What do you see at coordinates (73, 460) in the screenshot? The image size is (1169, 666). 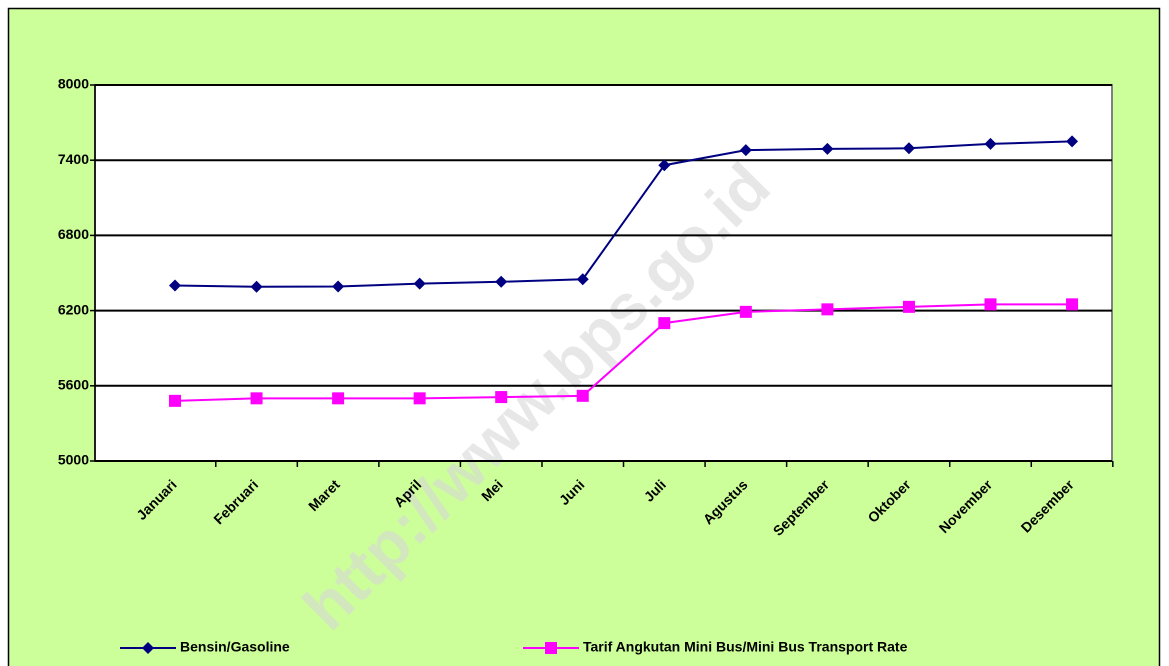 I see `y-tick-label: 5000` at bounding box center [73, 460].